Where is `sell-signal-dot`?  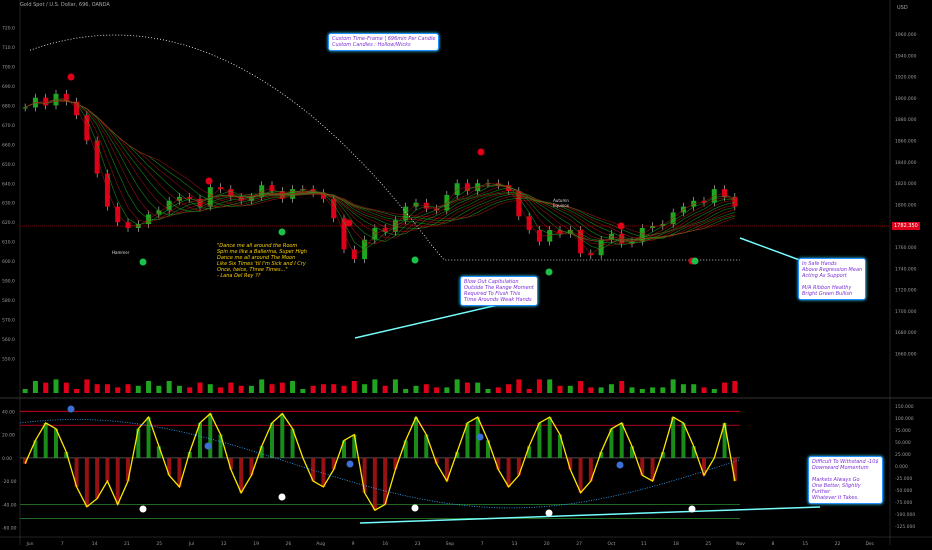
sell-signal-dot is located at coordinates (621, 226).